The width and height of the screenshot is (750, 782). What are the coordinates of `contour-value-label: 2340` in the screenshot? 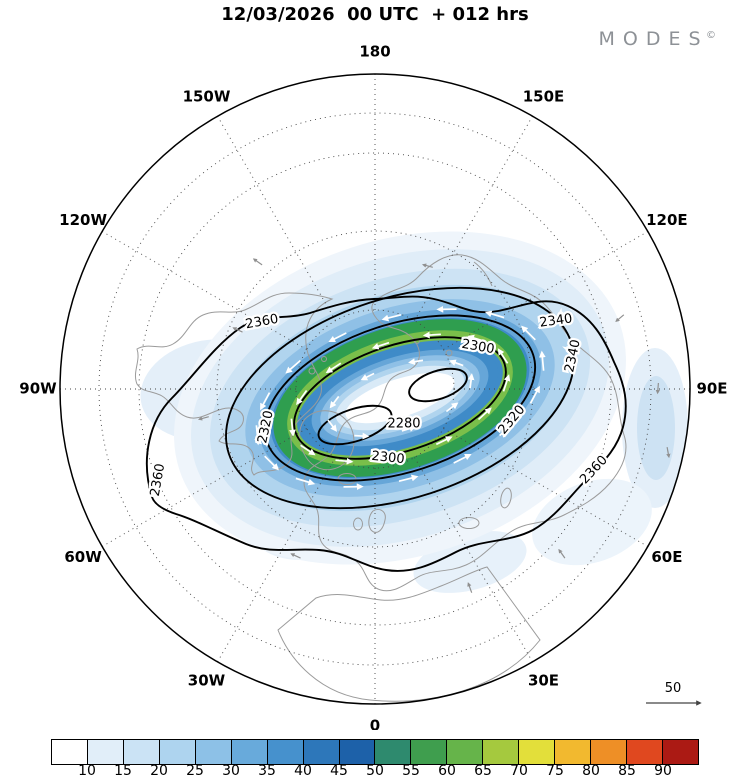 It's located at (556, 320).